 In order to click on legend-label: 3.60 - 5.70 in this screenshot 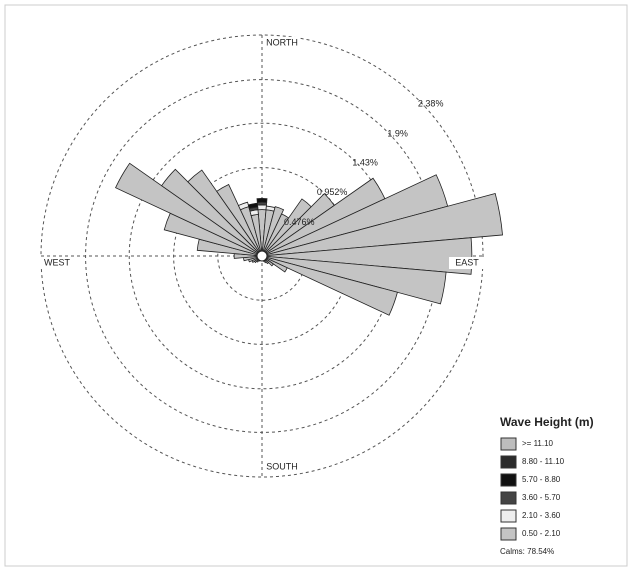, I will do `click(541, 497)`.